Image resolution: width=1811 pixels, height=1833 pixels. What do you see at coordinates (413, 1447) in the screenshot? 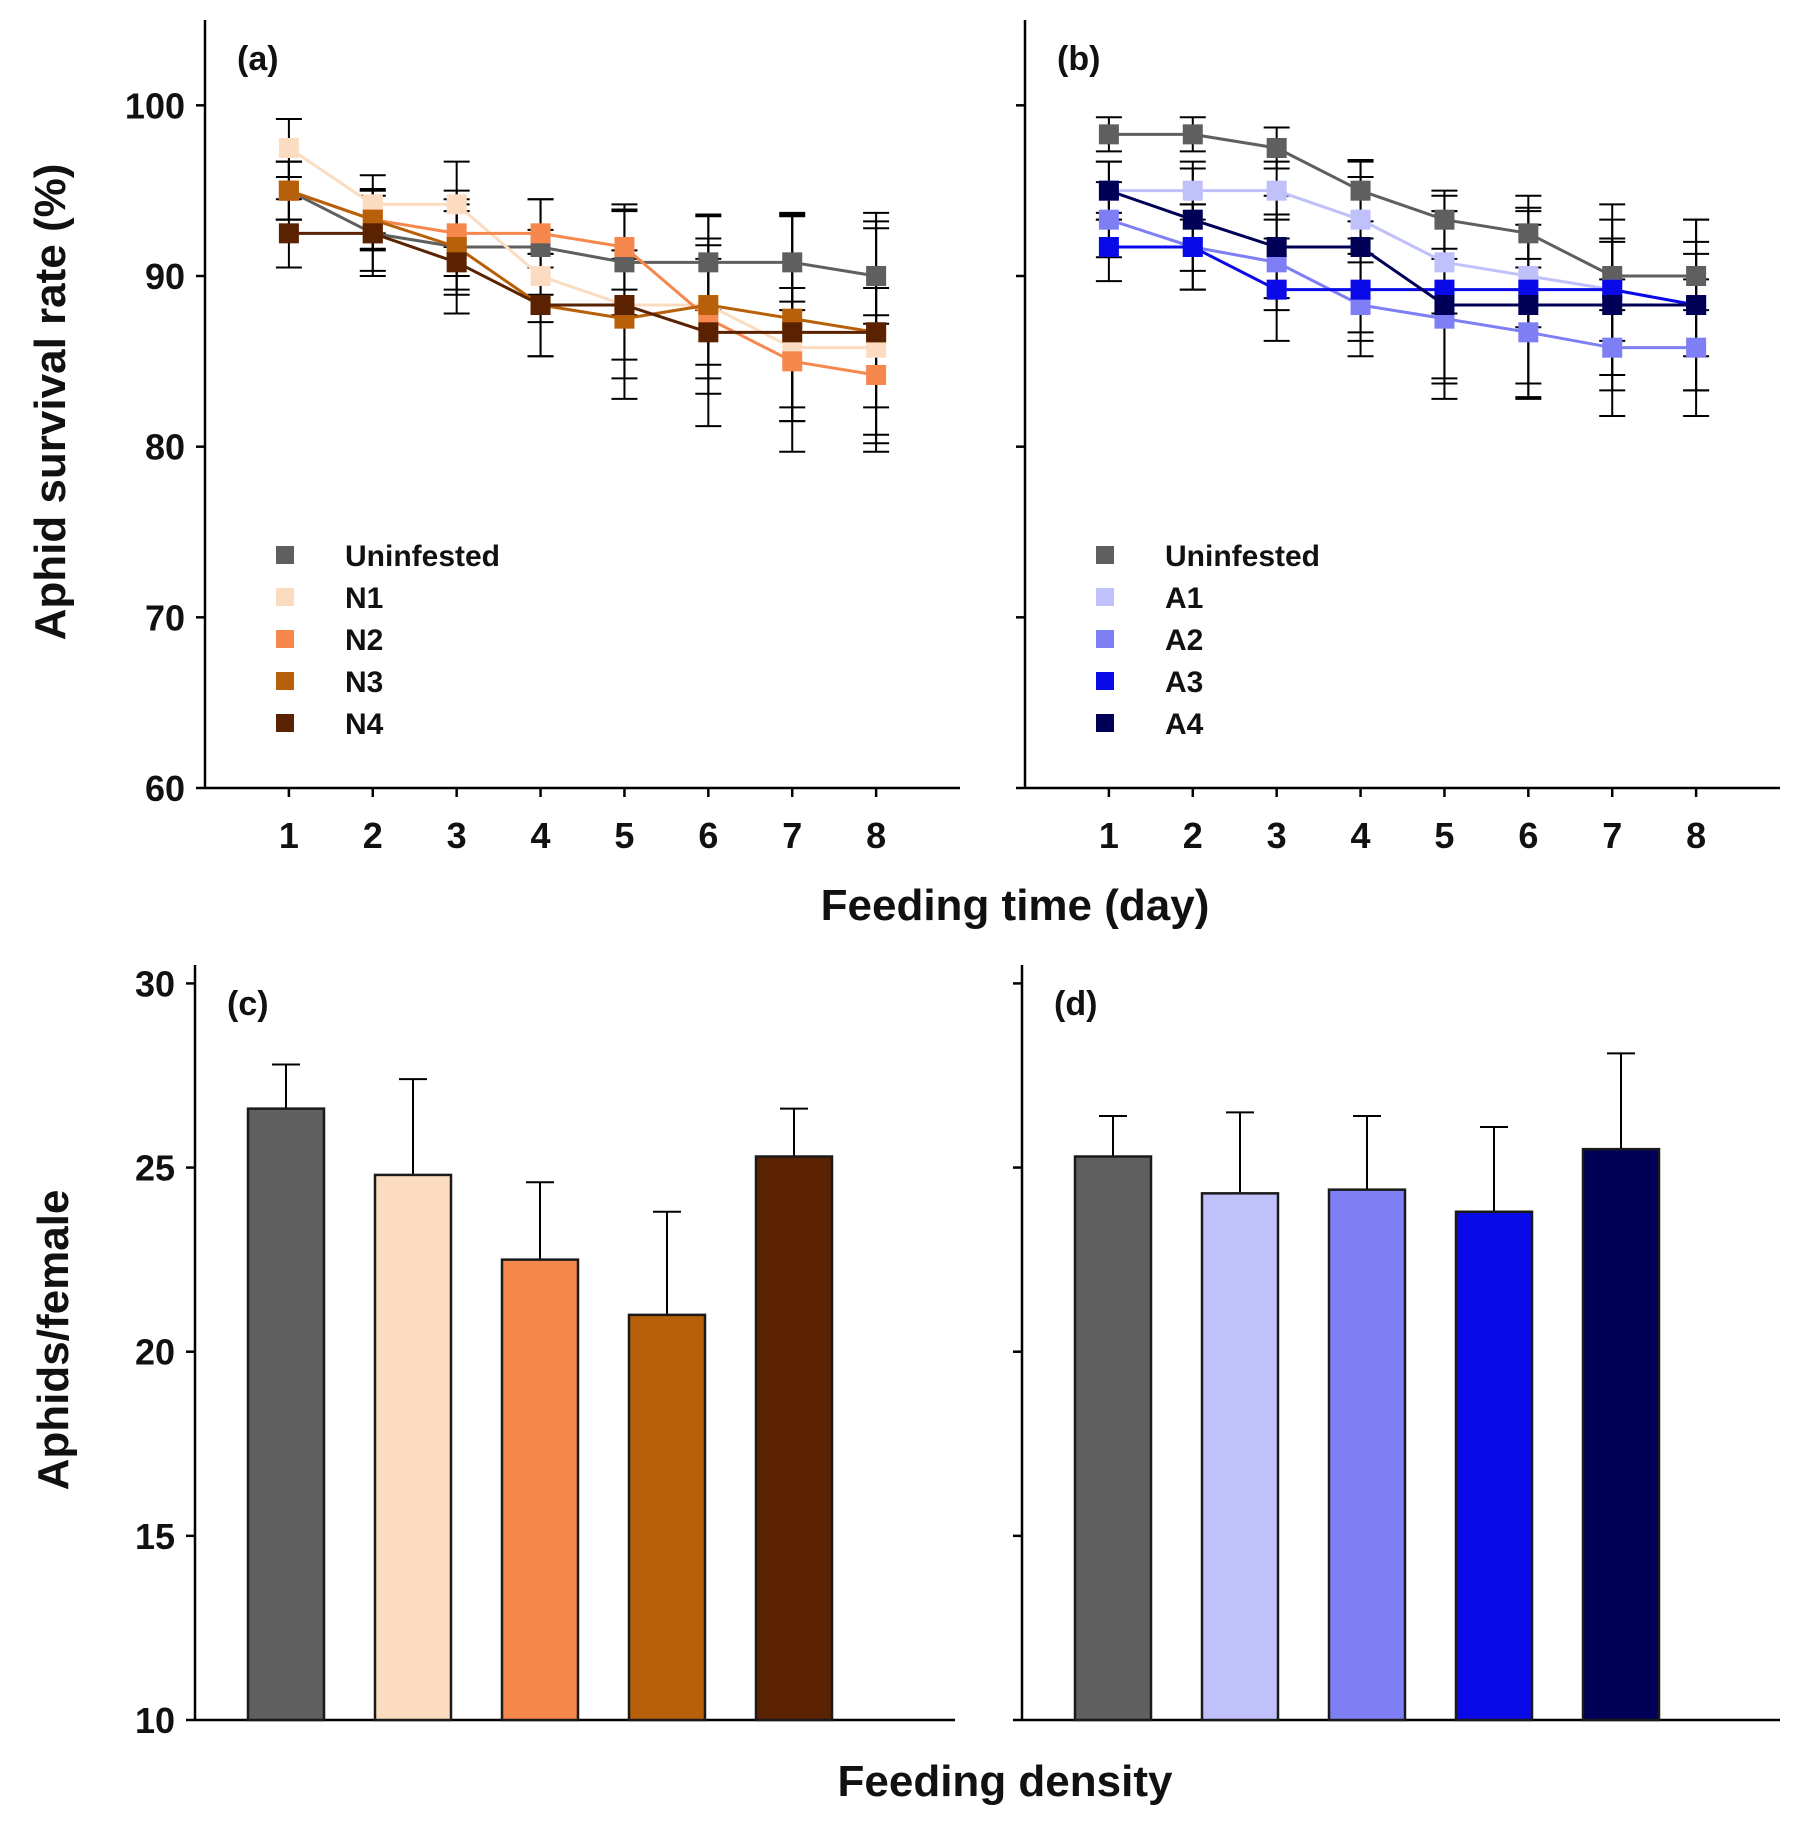
I see `bar-n1` at bounding box center [413, 1447].